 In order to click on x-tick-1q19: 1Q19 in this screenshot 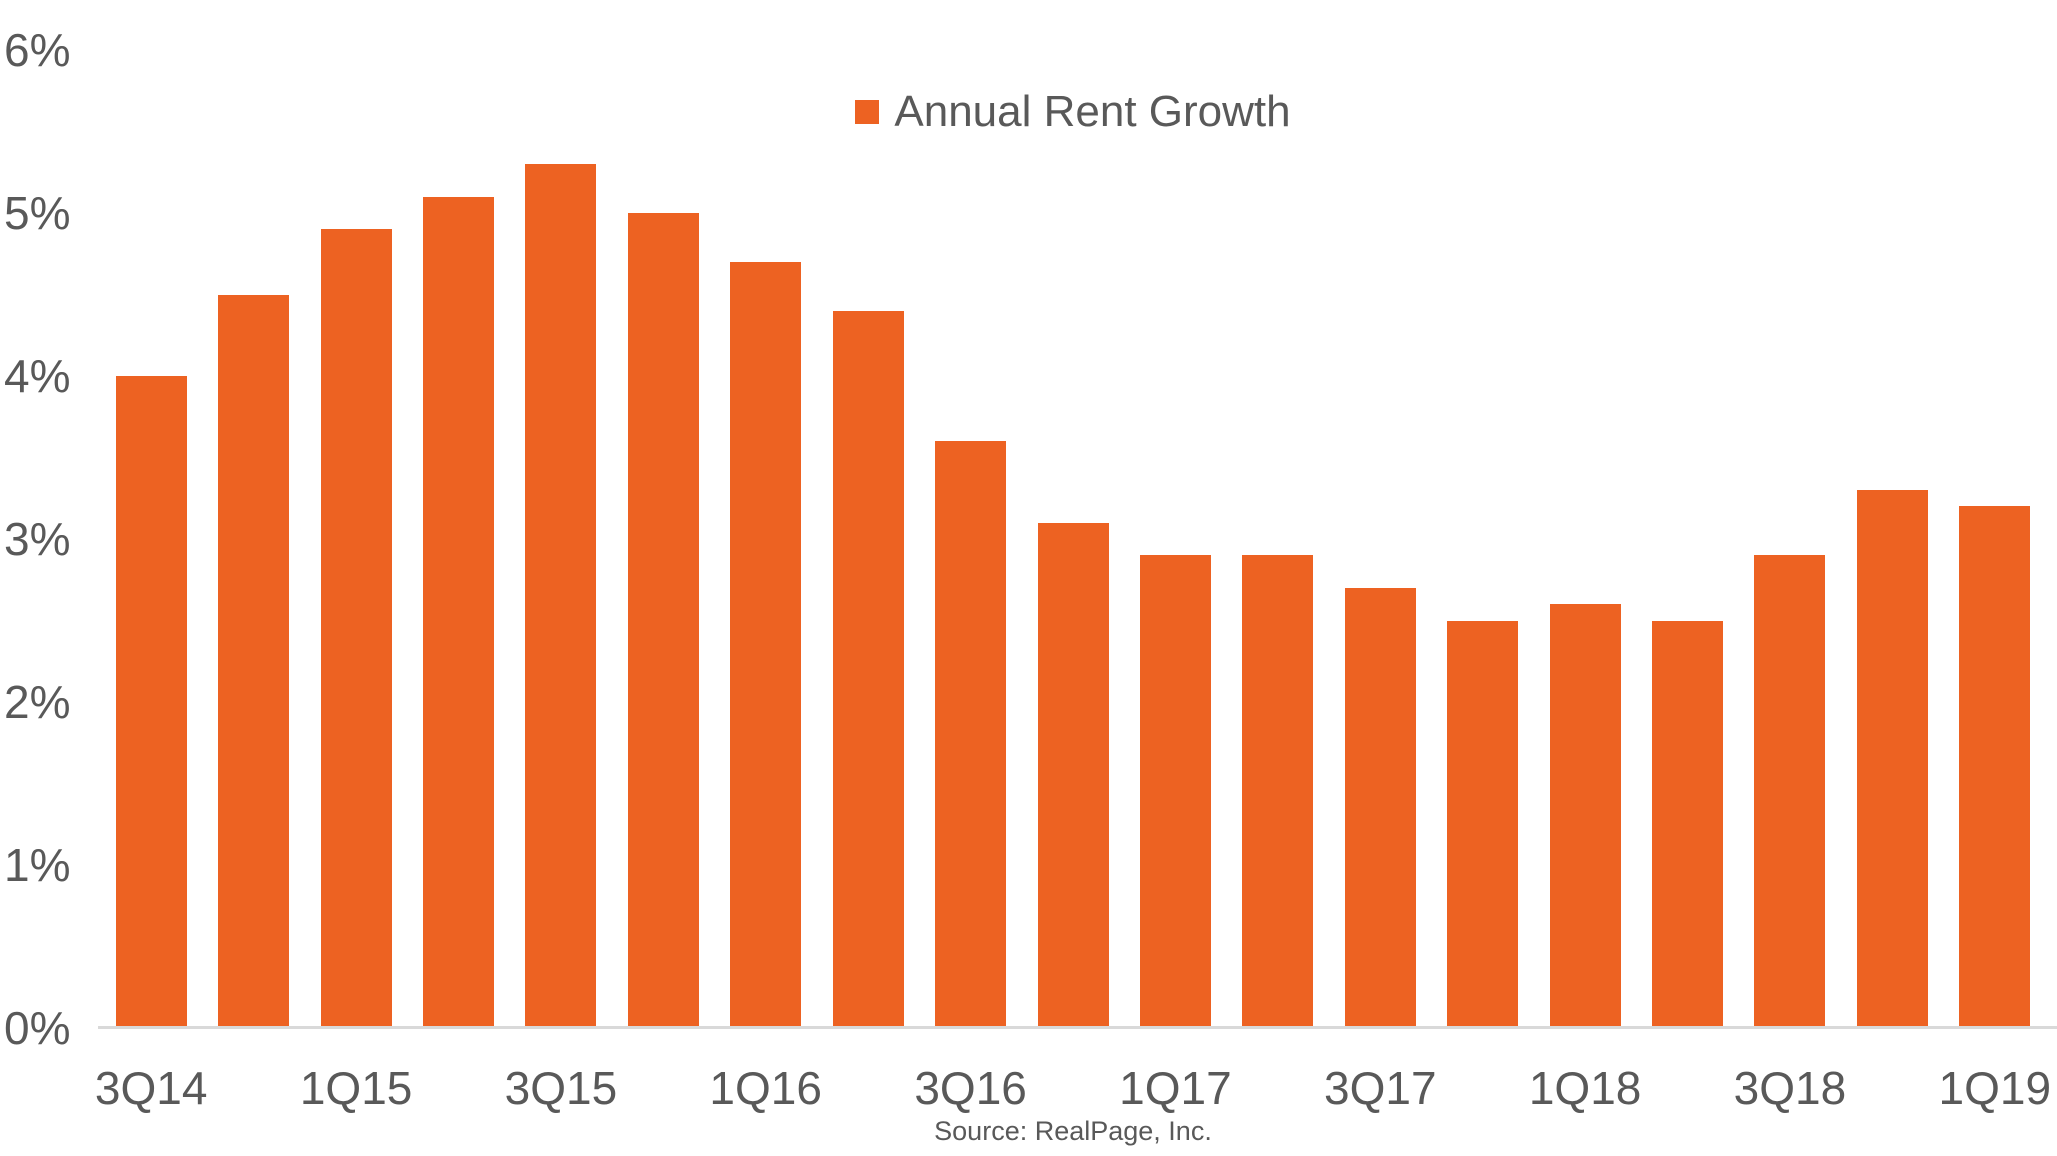, I will do `click(1995, 1088)`.